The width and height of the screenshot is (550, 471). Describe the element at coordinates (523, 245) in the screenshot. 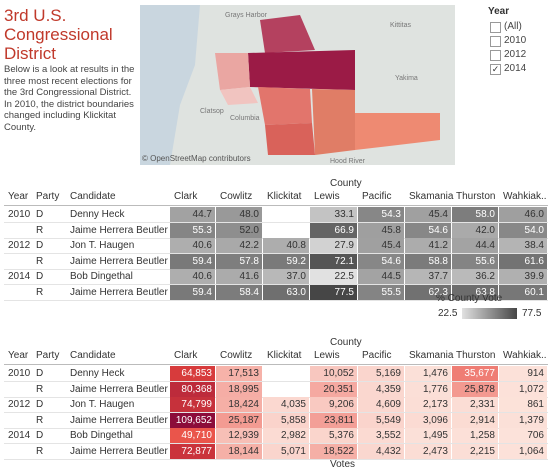

I see `value-cell: 38.4` at that location.